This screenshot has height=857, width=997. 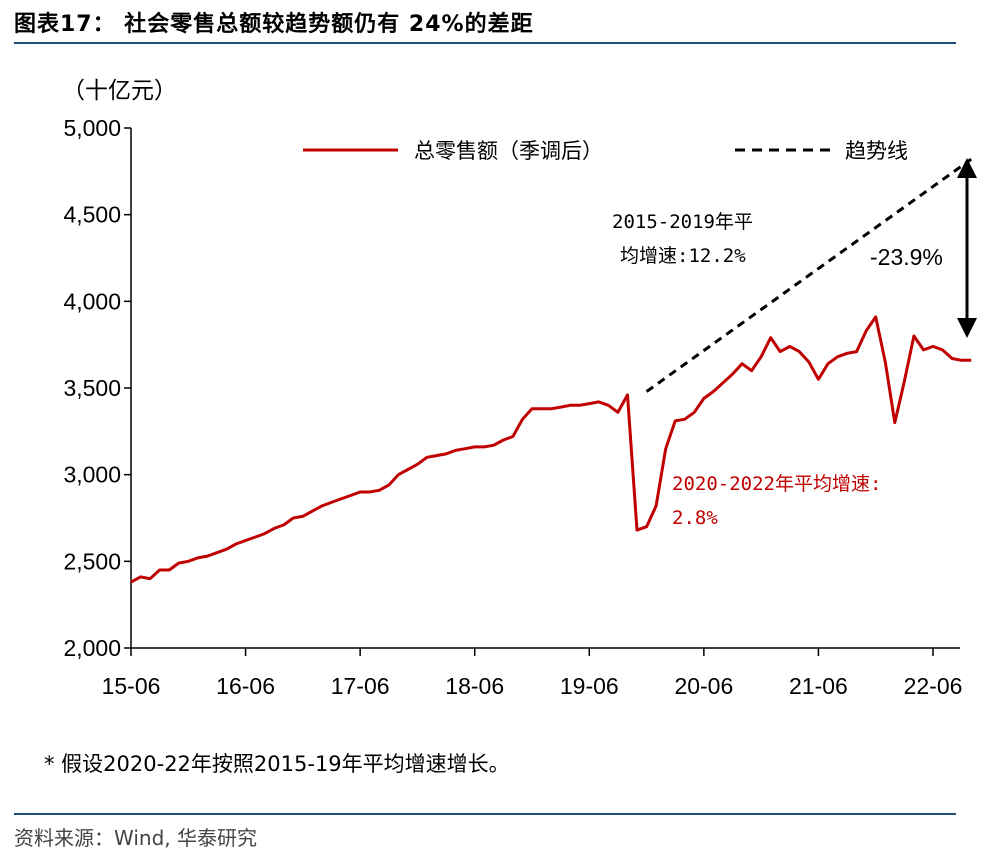 I want to click on y-tick-label: 5,000, so click(x=92, y=128).